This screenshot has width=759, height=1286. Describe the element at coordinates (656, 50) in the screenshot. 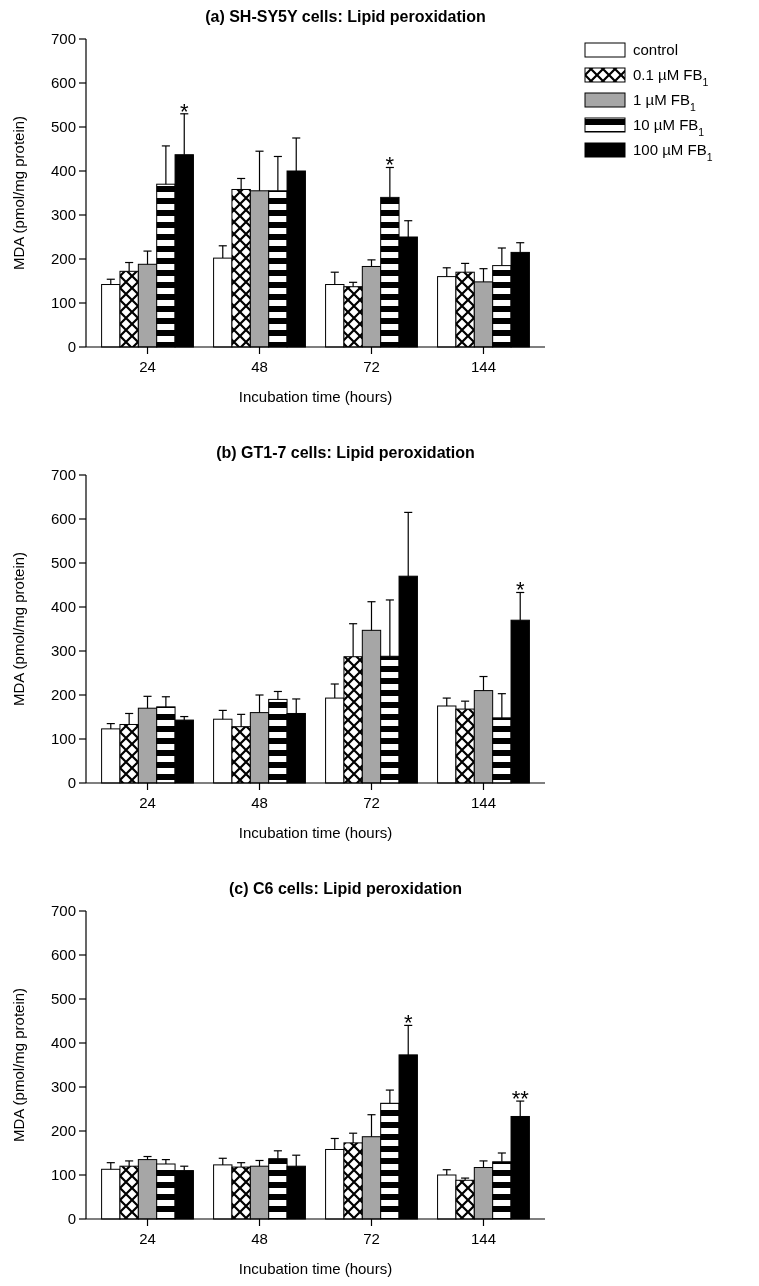

I see `legend-label: control` at that location.